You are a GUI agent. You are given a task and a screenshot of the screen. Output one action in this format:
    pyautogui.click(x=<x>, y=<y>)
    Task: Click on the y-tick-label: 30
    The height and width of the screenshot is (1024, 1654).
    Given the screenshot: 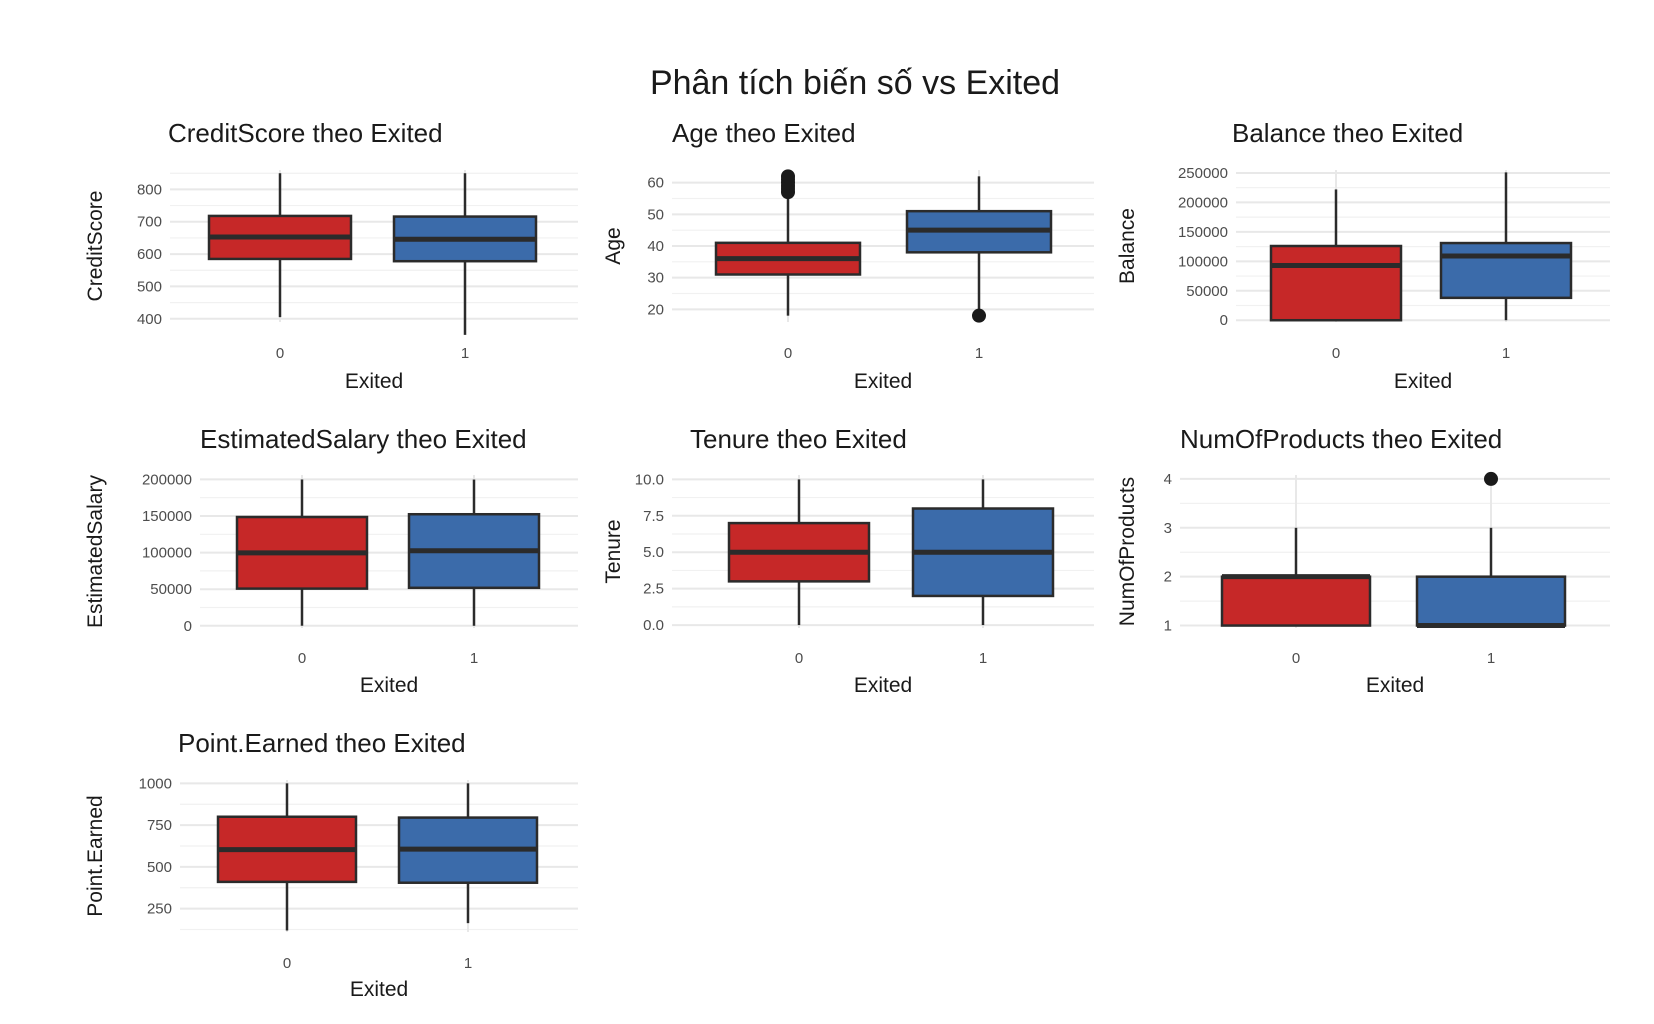 What is the action you would take?
    pyautogui.click(x=655, y=278)
    